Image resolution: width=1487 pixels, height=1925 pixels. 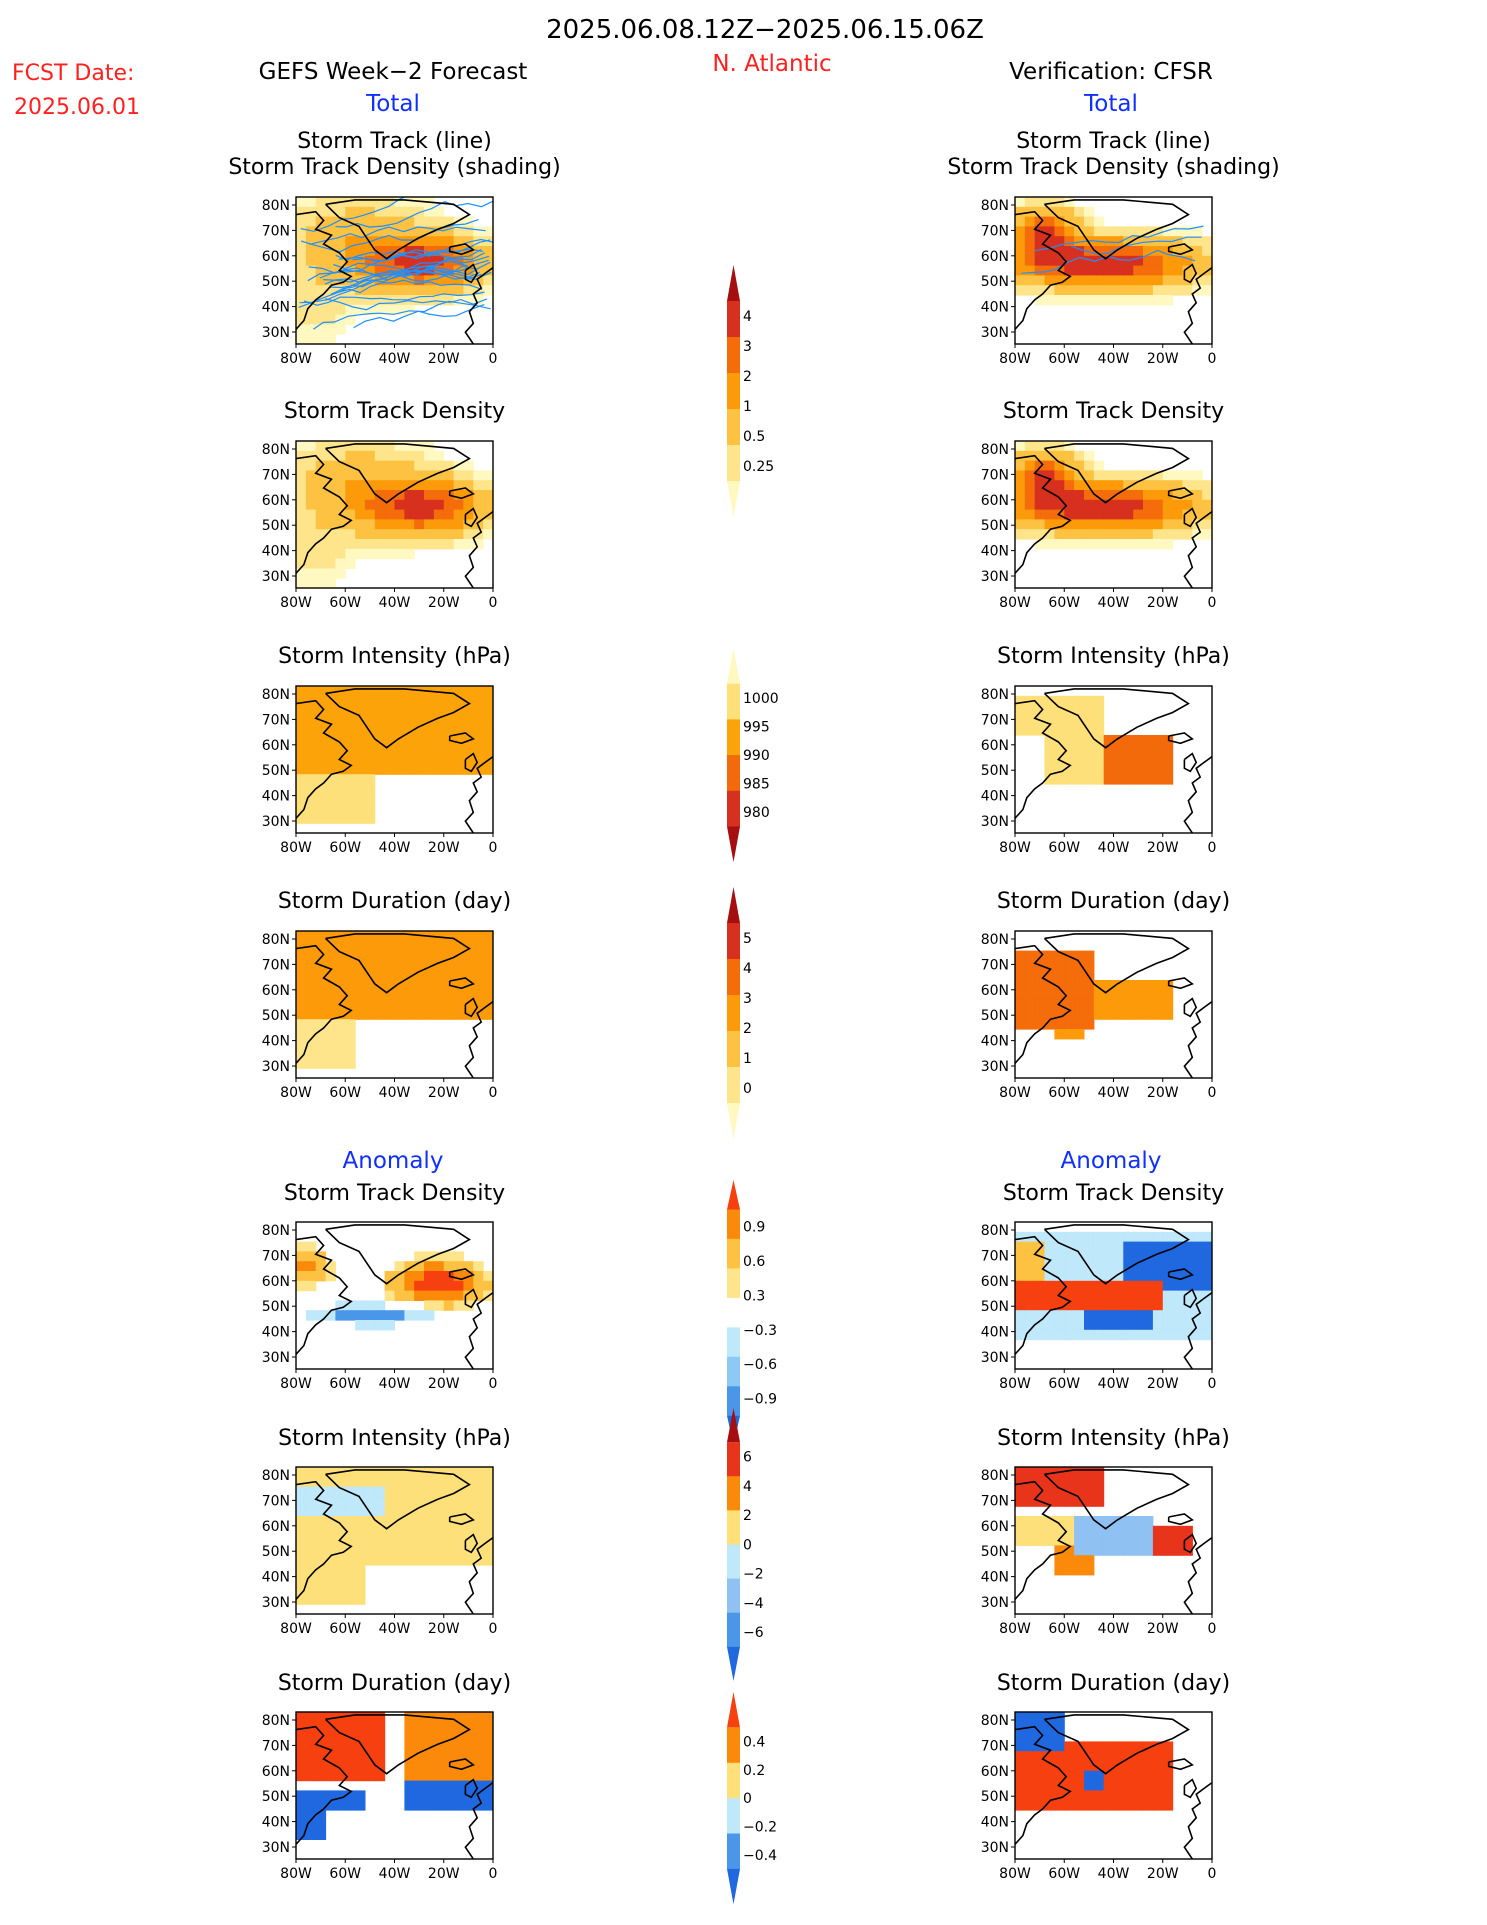 I want to click on lon-tick-label: 20W, so click(x=444, y=603).